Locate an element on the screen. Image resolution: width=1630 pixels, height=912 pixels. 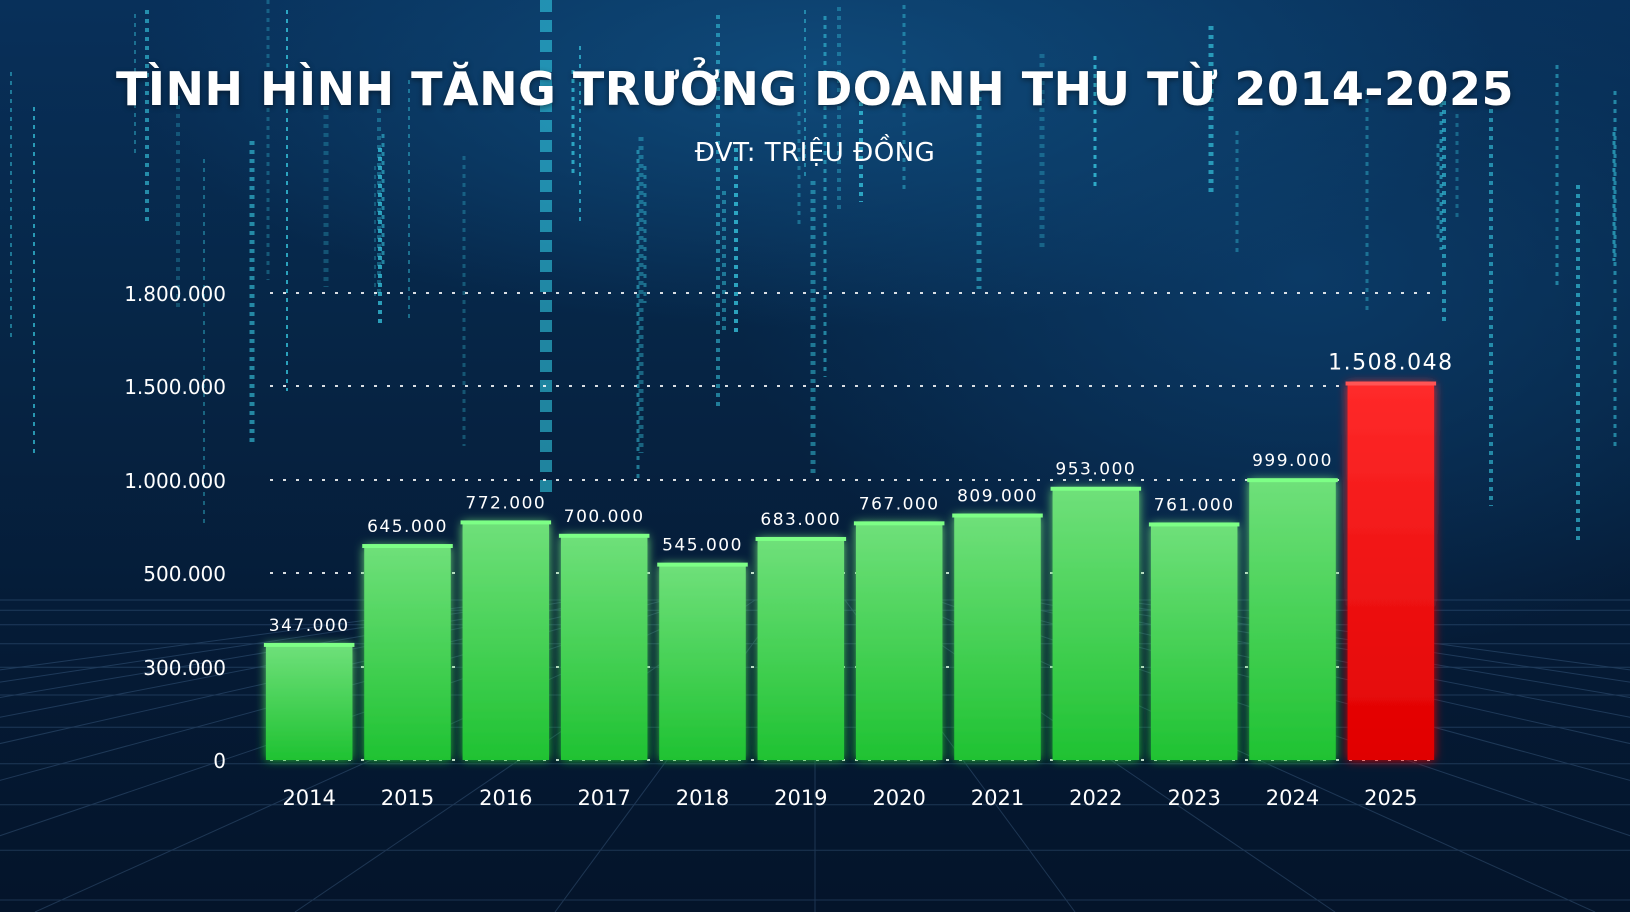
y-tick-label: 0 is located at coordinates (219, 761).